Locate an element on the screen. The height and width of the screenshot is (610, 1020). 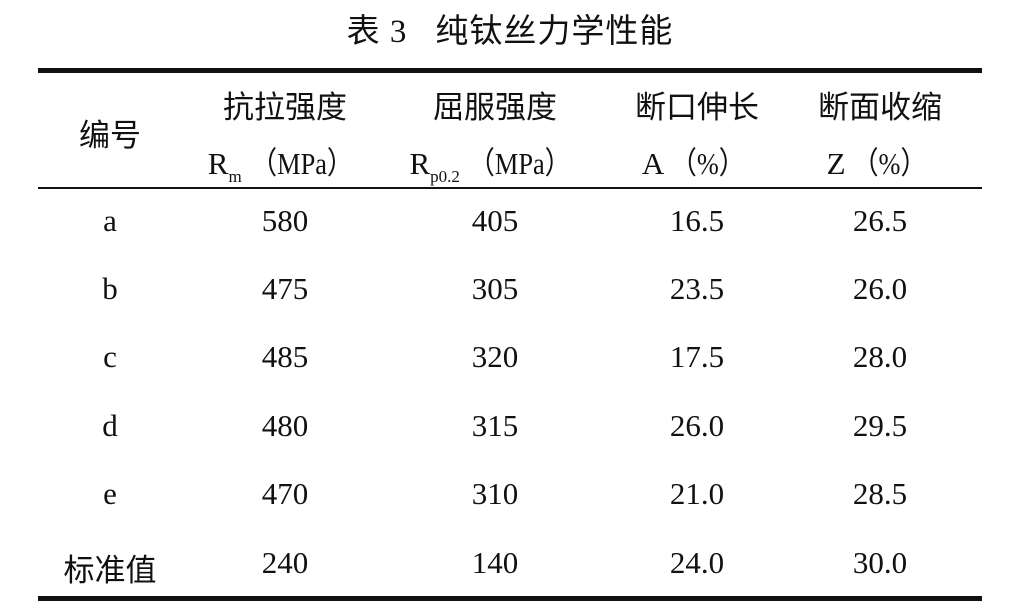
table-cell: 17.5 is located at coordinates (697, 356).